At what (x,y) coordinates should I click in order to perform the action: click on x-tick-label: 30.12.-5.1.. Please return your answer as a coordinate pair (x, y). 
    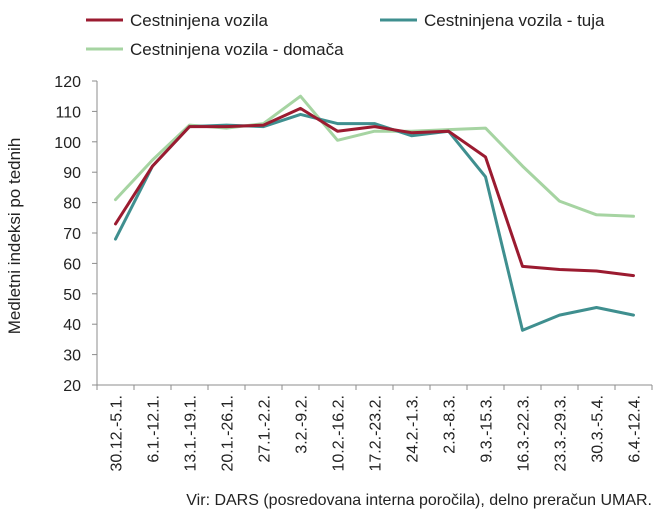
    Looking at the image, I should click on (117, 433).